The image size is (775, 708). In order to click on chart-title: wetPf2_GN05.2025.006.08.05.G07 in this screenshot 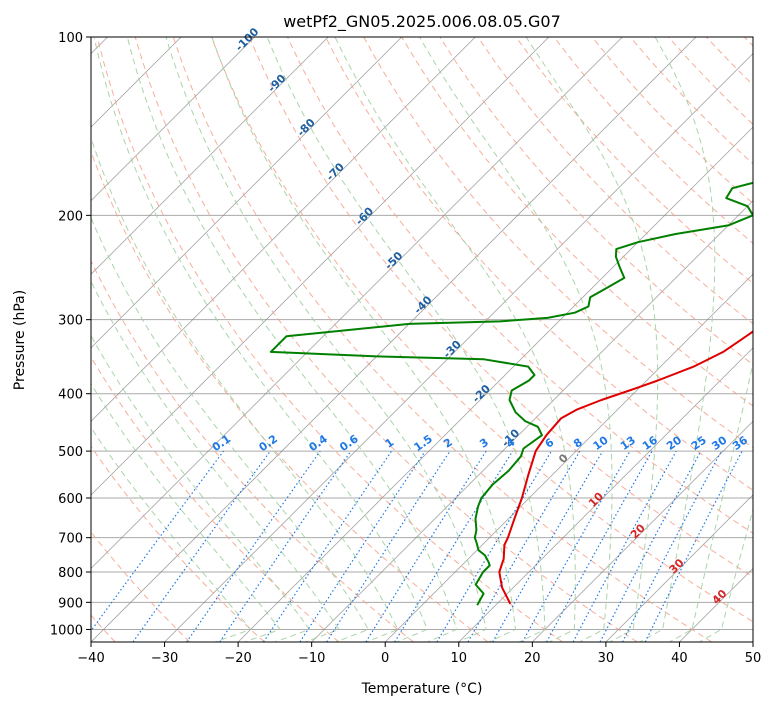, I will do `click(422, 22)`.